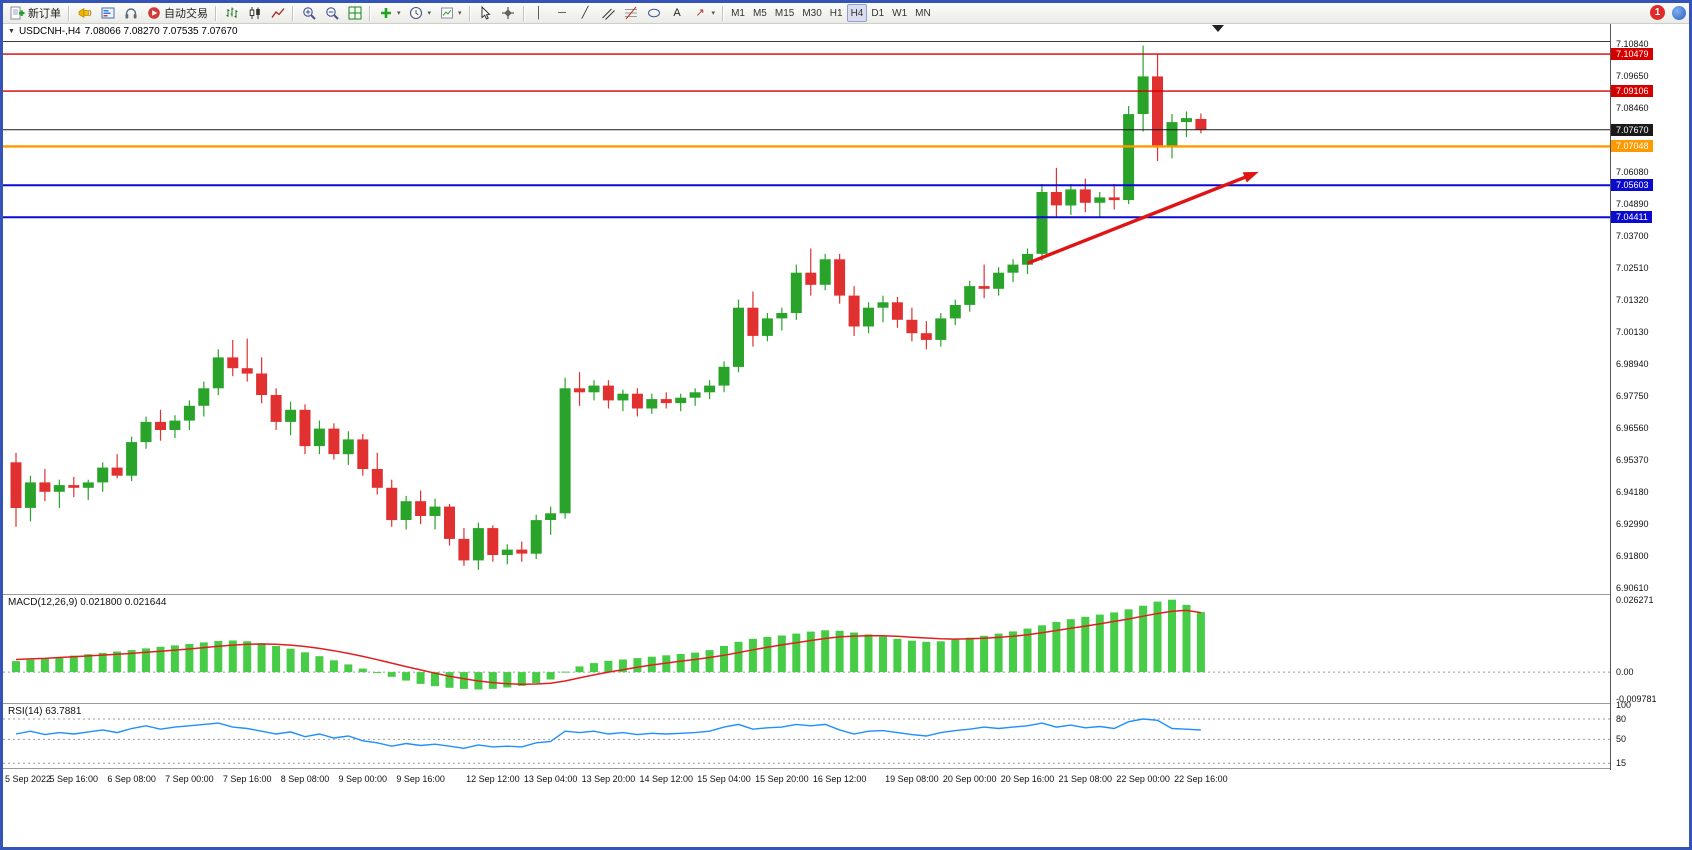 Image resolution: width=1692 pixels, height=850 pixels. Describe the element at coordinates (784, 13) in the screenshot. I see `tf-m15-button: M15` at that location.